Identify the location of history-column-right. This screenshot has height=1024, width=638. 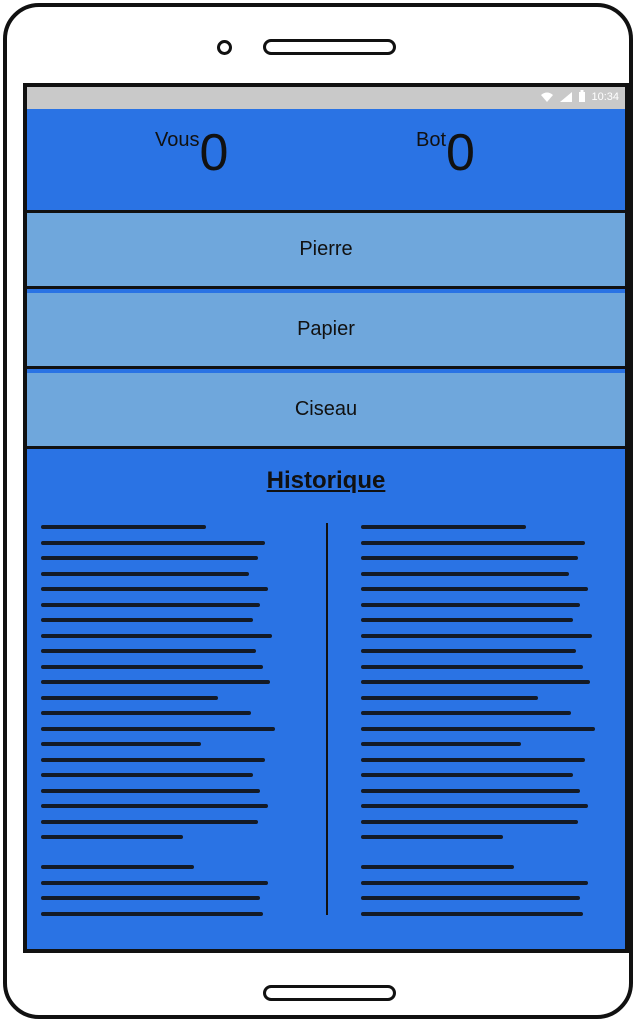
(479, 726).